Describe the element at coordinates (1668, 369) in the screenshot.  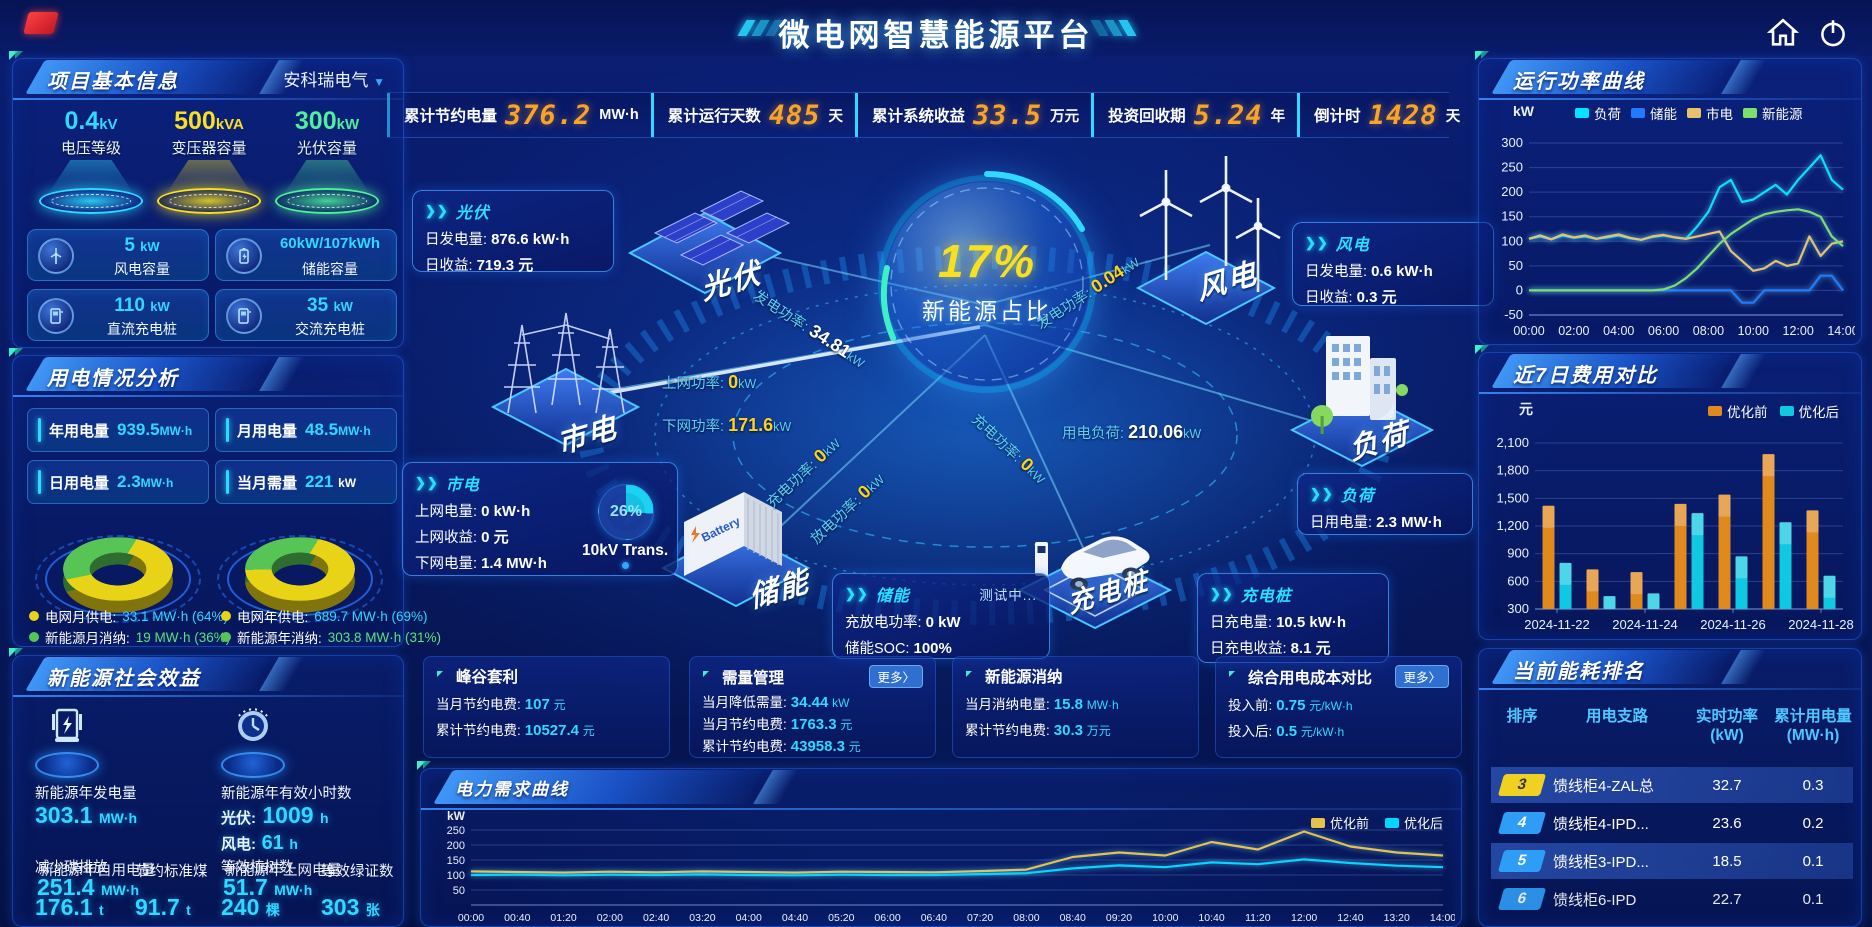
I see `panel-cost-compare-header: 近7日费用对比` at that location.